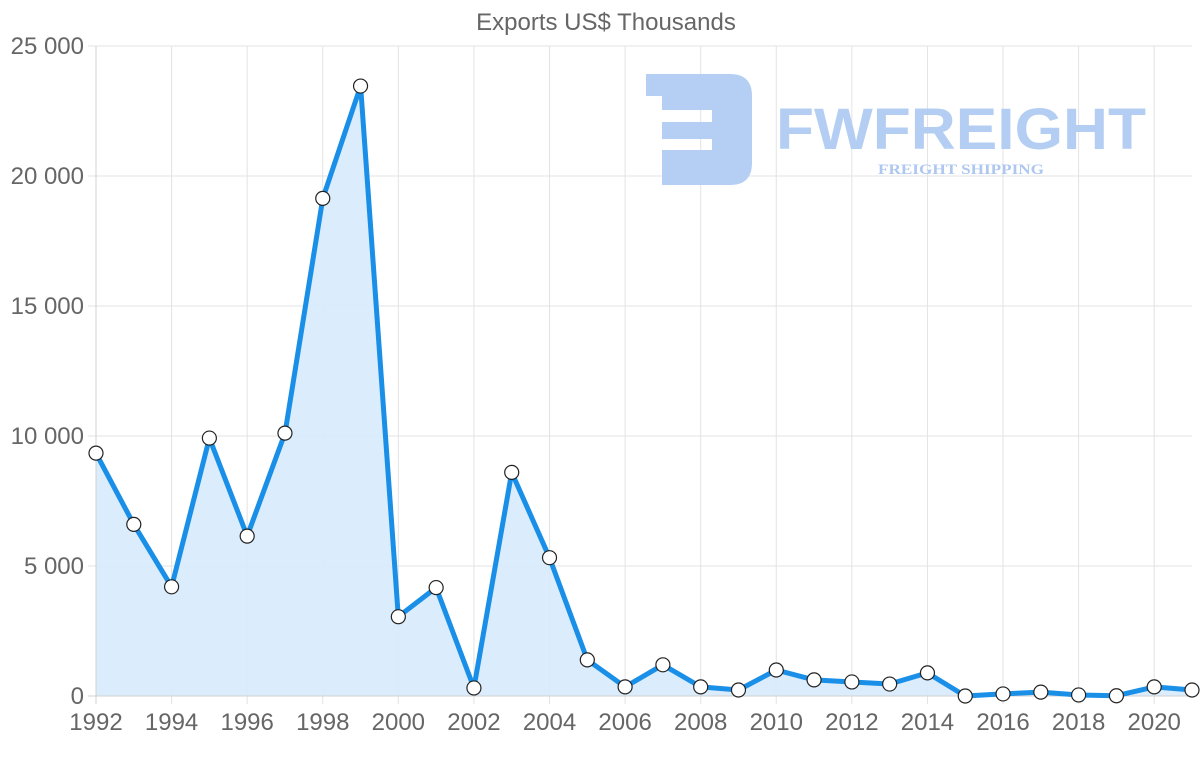 The width and height of the screenshot is (1200, 763). Describe the element at coordinates (54, 566) in the screenshot. I see `y-tick-label: 5 000` at that location.